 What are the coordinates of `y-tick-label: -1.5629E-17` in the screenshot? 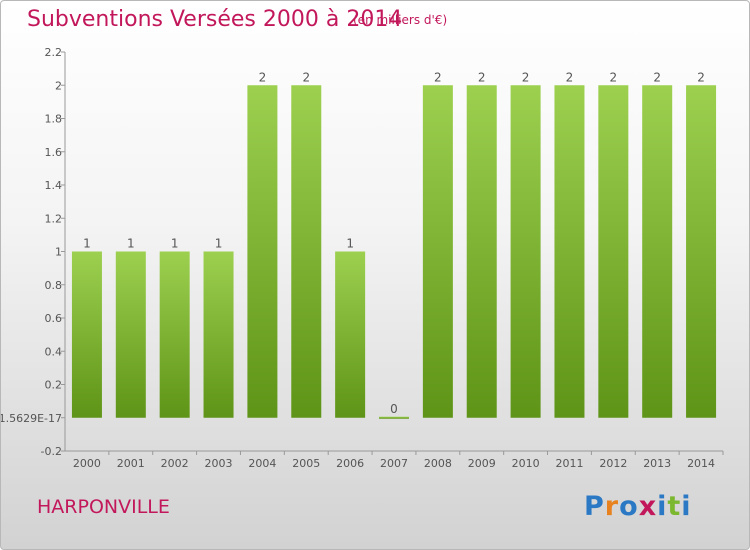 It's located at (31, 418).